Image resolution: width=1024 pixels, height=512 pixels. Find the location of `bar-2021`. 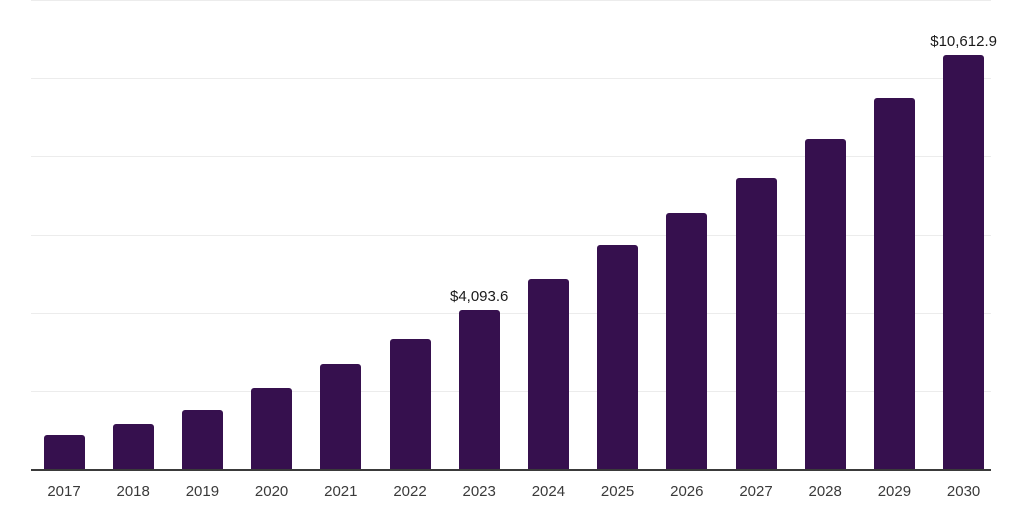

bar-2021 is located at coordinates (341, 417).